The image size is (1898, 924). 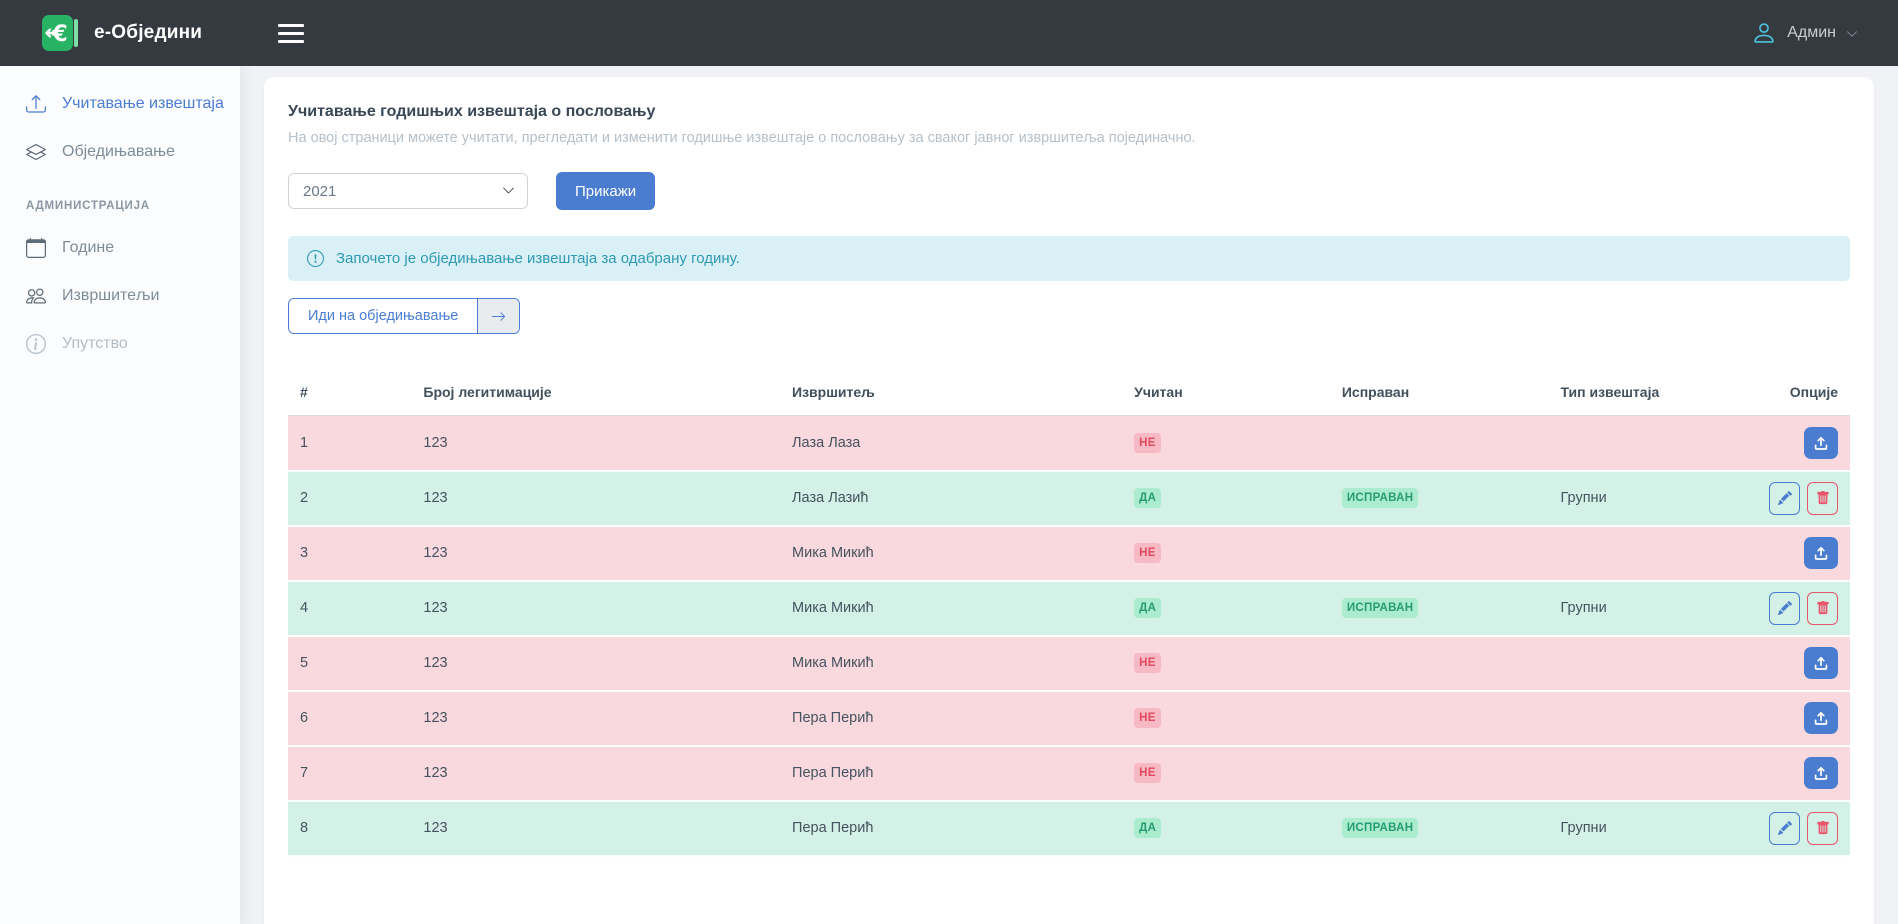 What do you see at coordinates (121, 33) in the screenshot?
I see `app-brand: € е-Обједини` at bounding box center [121, 33].